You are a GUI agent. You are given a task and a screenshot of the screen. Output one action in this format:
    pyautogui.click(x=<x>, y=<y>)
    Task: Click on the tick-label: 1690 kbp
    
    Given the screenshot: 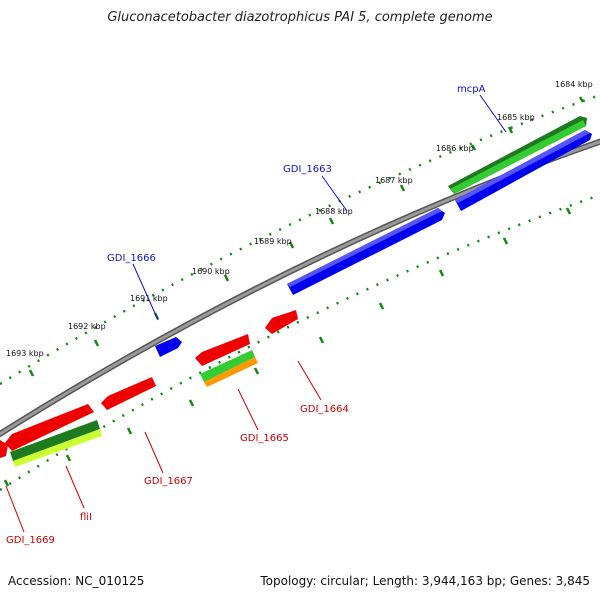 What is the action you would take?
    pyautogui.click(x=211, y=271)
    